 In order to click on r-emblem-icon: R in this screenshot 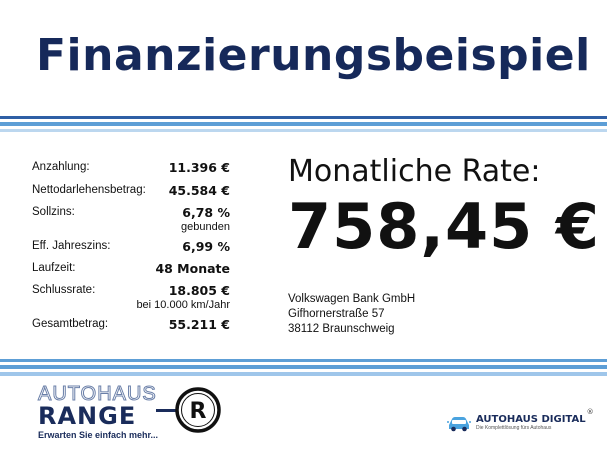, I will do `click(198, 410)`.